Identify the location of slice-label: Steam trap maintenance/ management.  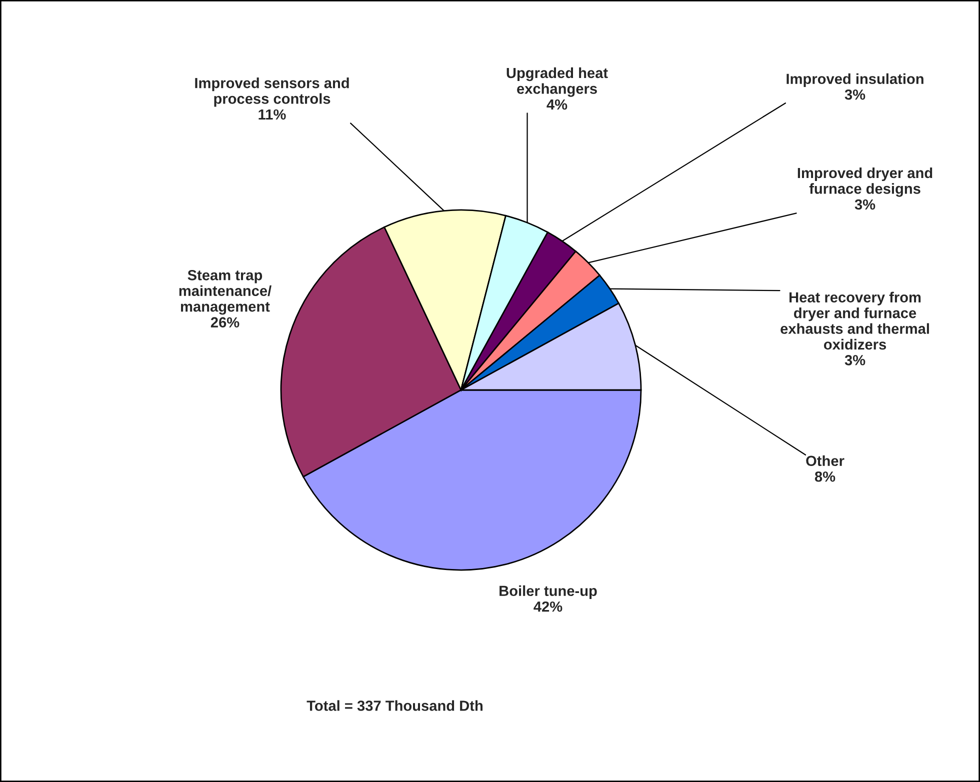
(225, 292).